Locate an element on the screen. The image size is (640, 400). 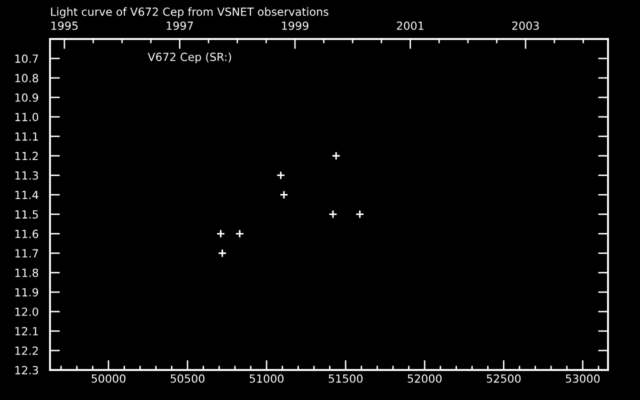
x-tick-label: 51000 is located at coordinates (267, 378).